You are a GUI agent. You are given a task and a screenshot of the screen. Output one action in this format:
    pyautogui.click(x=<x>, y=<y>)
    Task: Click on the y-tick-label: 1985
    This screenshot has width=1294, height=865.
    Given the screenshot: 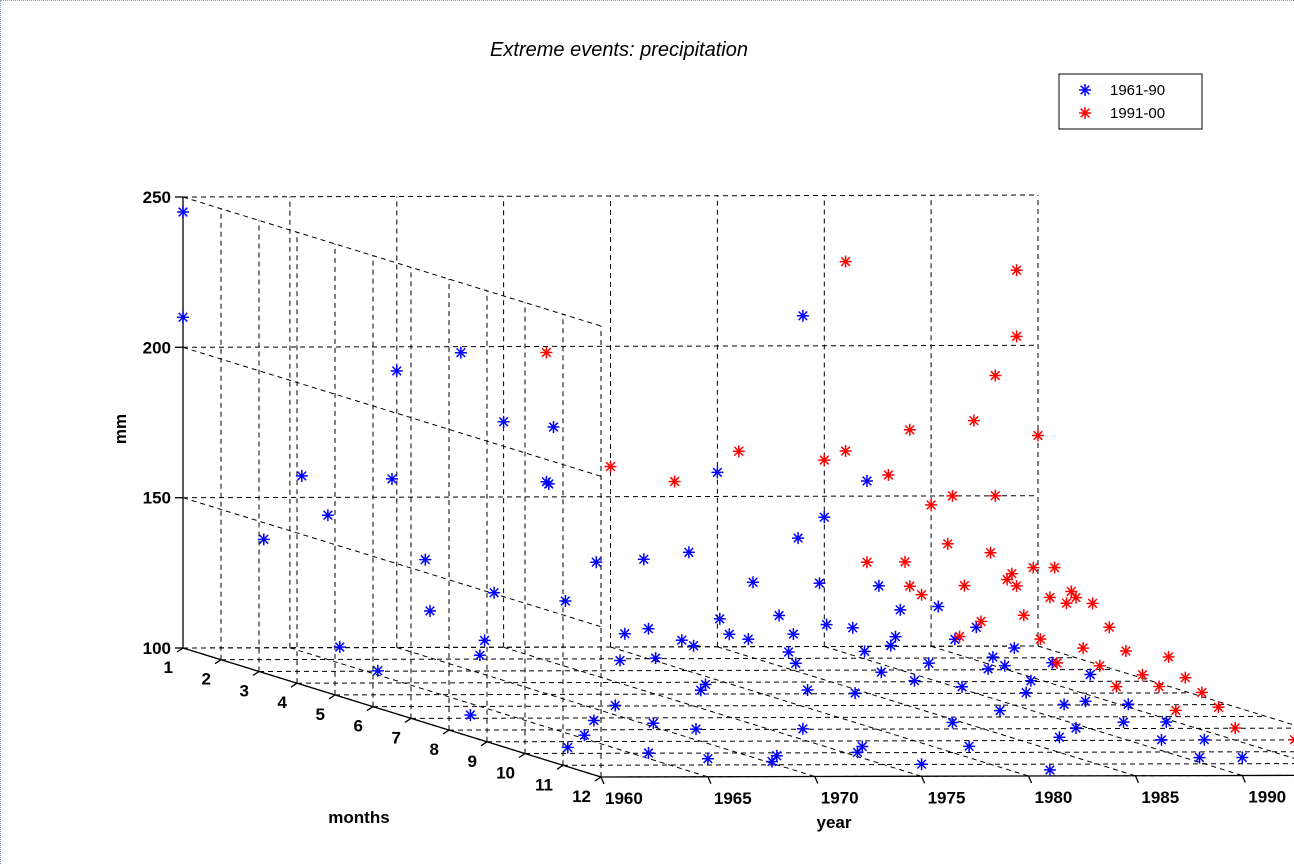 What is the action you would take?
    pyautogui.click(x=1160, y=797)
    